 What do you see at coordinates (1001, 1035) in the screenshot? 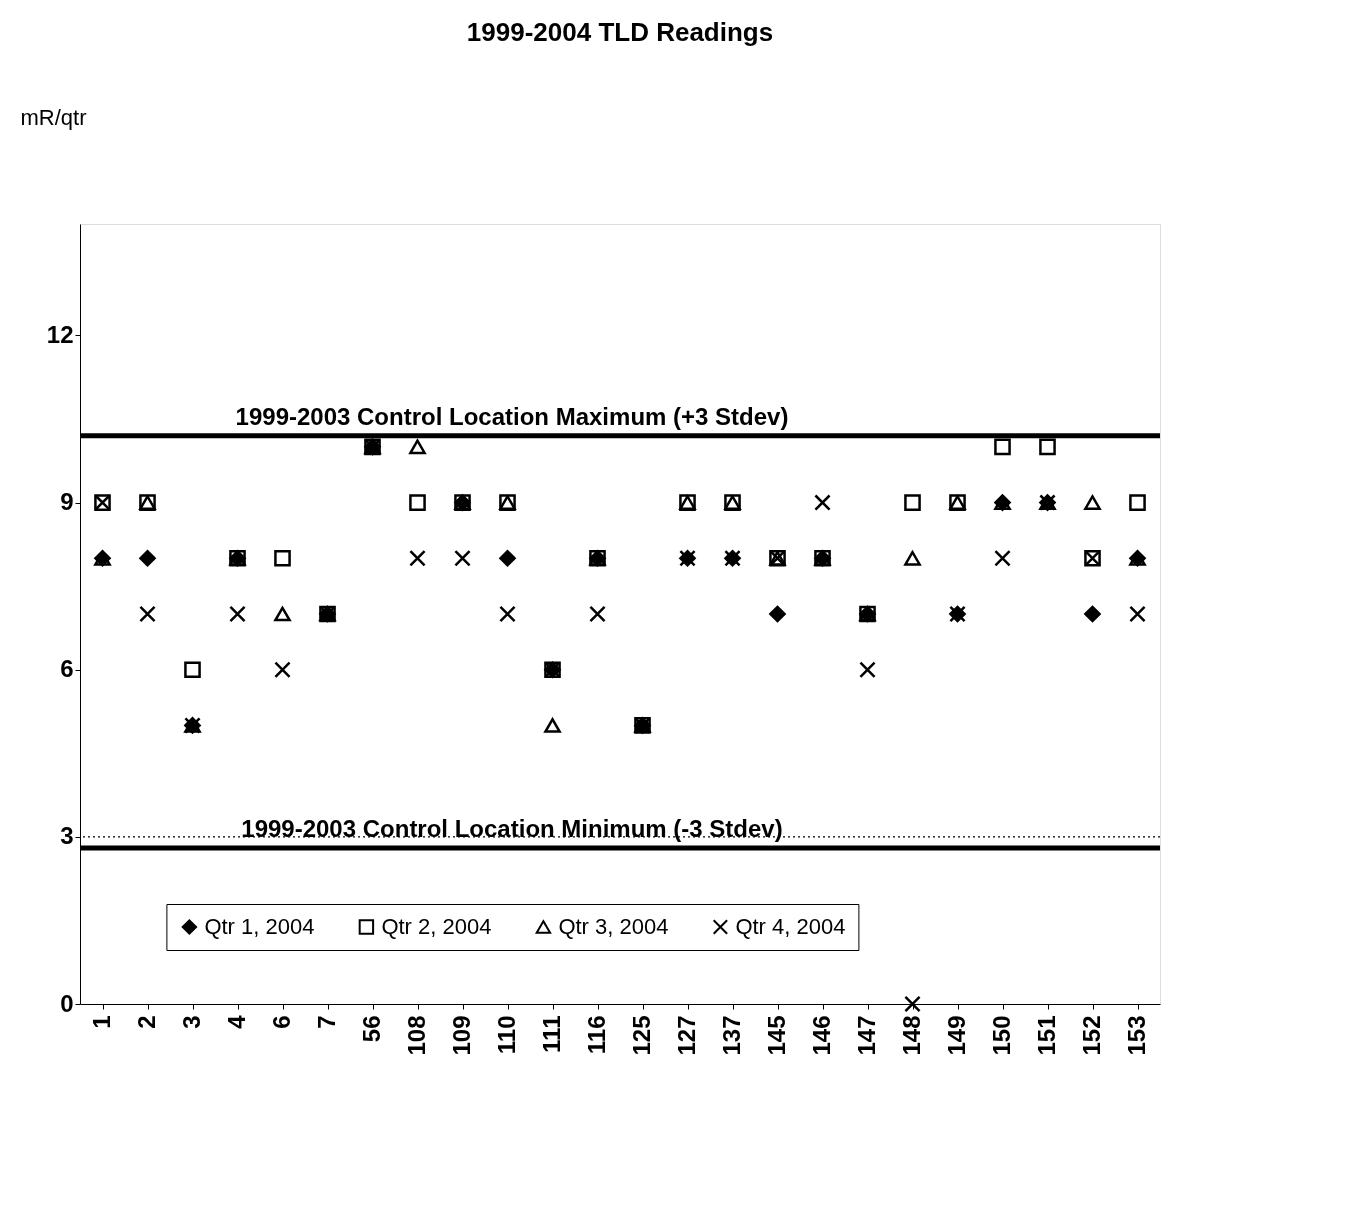
I see `x-tick-label: 150` at bounding box center [1001, 1035].